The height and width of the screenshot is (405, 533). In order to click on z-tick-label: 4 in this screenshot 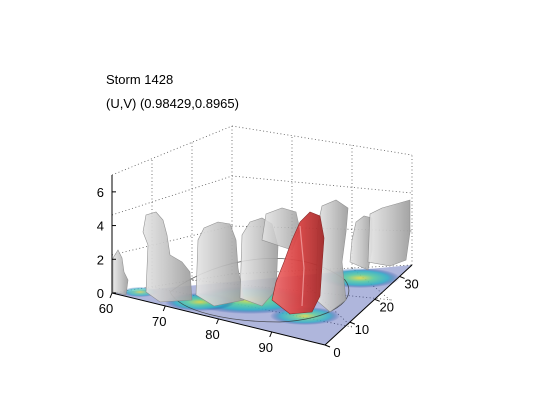, I will do `click(100, 226)`.